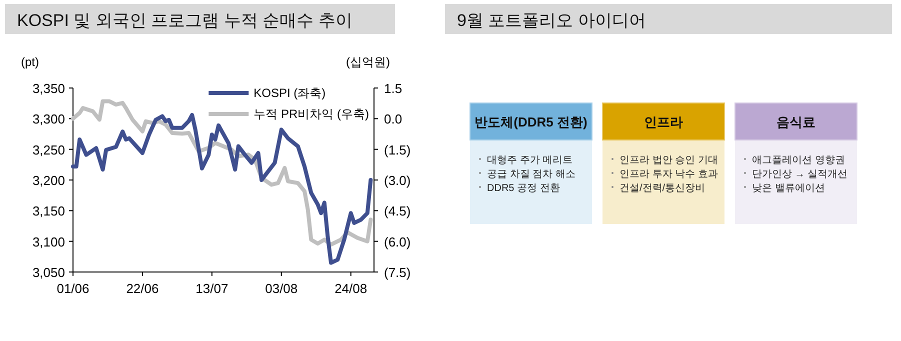 The height and width of the screenshot is (341, 901). What do you see at coordinates (290, 93) in the screenshot?
I see `legend-label: KOSPI (좌축)` at bounding box center [290, 93].